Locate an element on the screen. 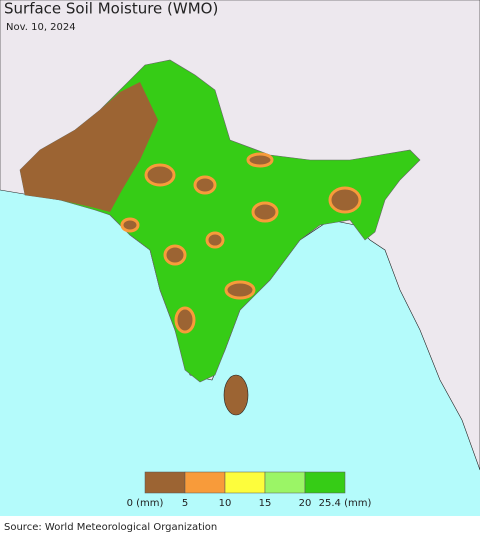 This screenshot has height=536, width=480. legend: 0 (mm) 5 10 15 20 25.4 (mm) is located at coordinates (249, 490).